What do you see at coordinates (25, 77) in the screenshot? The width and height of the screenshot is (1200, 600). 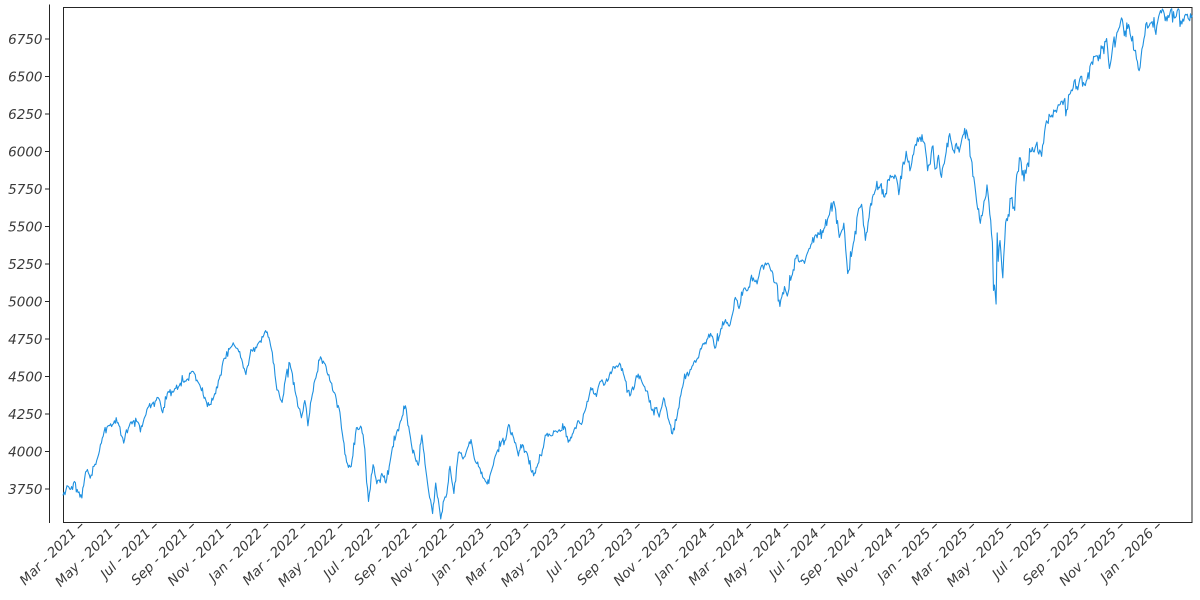 I see `y-tick-label: 6500` at bounding box center [25, 77].